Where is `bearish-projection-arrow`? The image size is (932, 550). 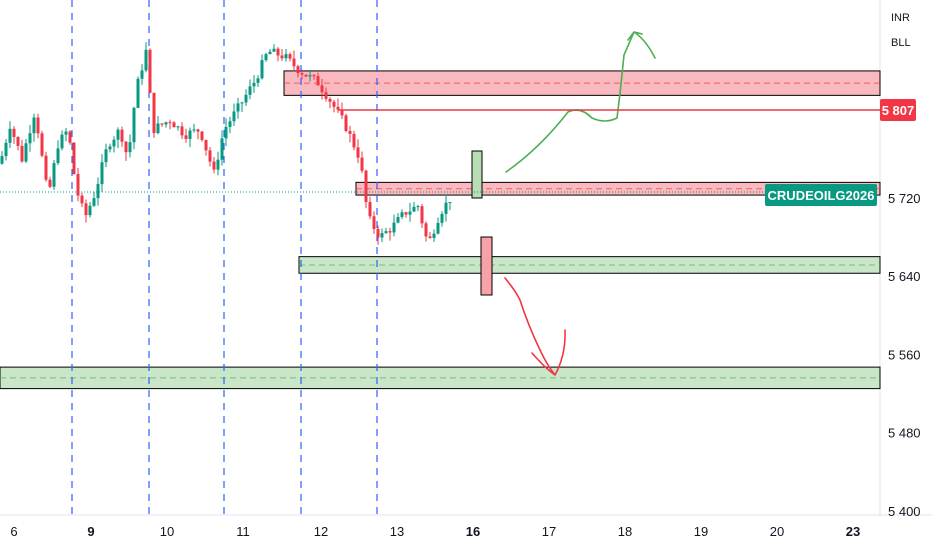 bearish-projection-arrow is located at coordinates (535, 326).